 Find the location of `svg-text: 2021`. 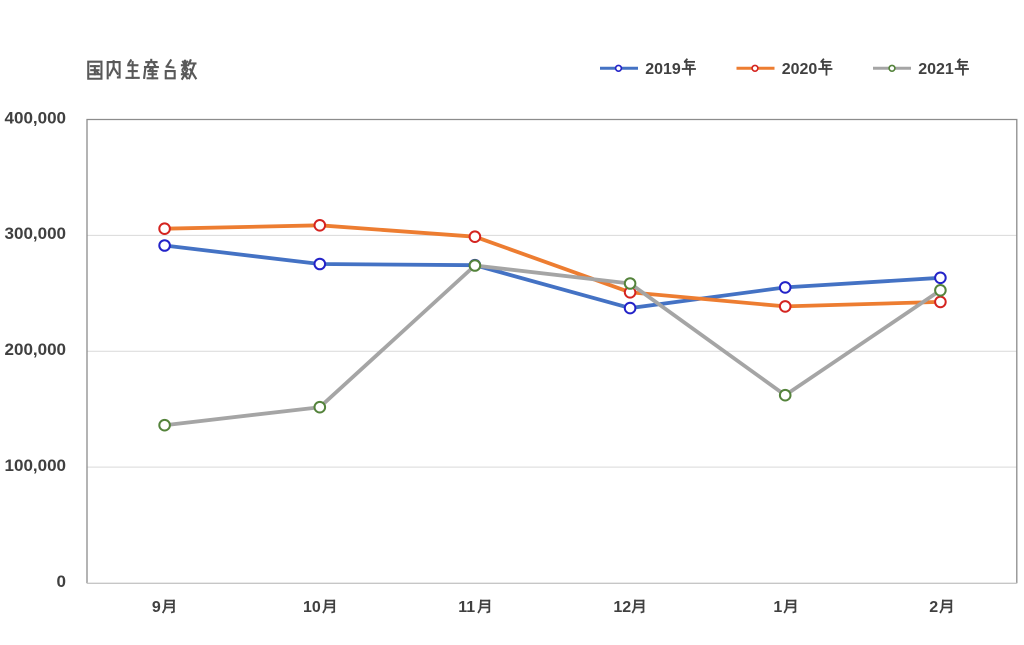

svg-text: 2021 is located at coordinates (936, 69).